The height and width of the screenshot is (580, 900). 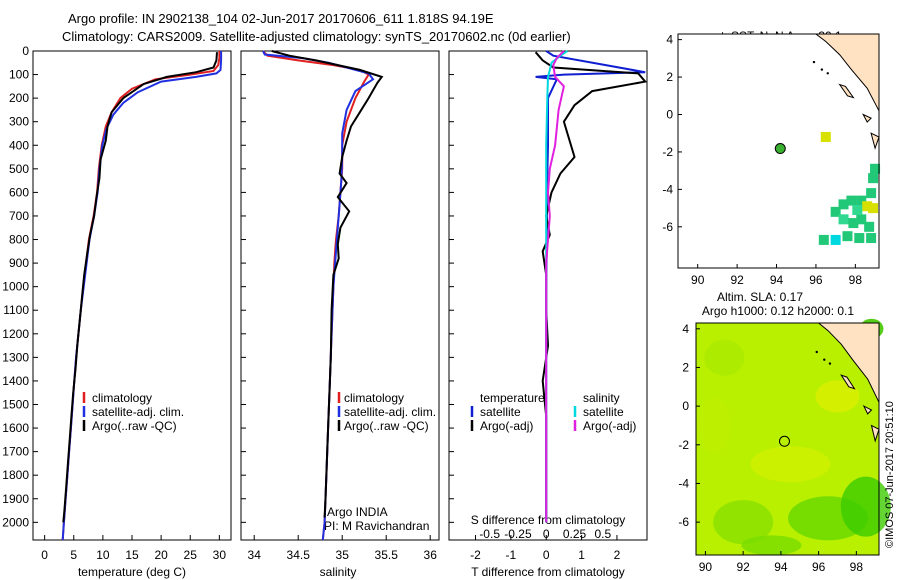 What do you see at coordinates (669, 77) in the screenshot?
I see `sst-y-tick-label: 2` at bounding box center [669, 77].